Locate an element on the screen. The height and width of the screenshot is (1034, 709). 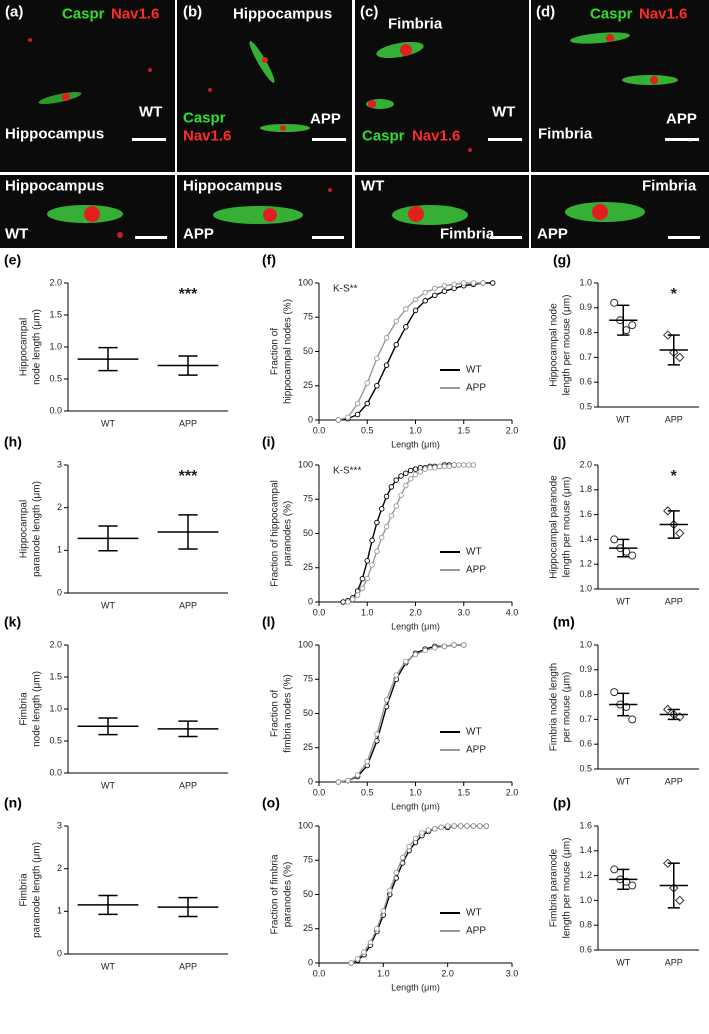
y-tick-label: 1.8 is located at coordinates (585, 489).